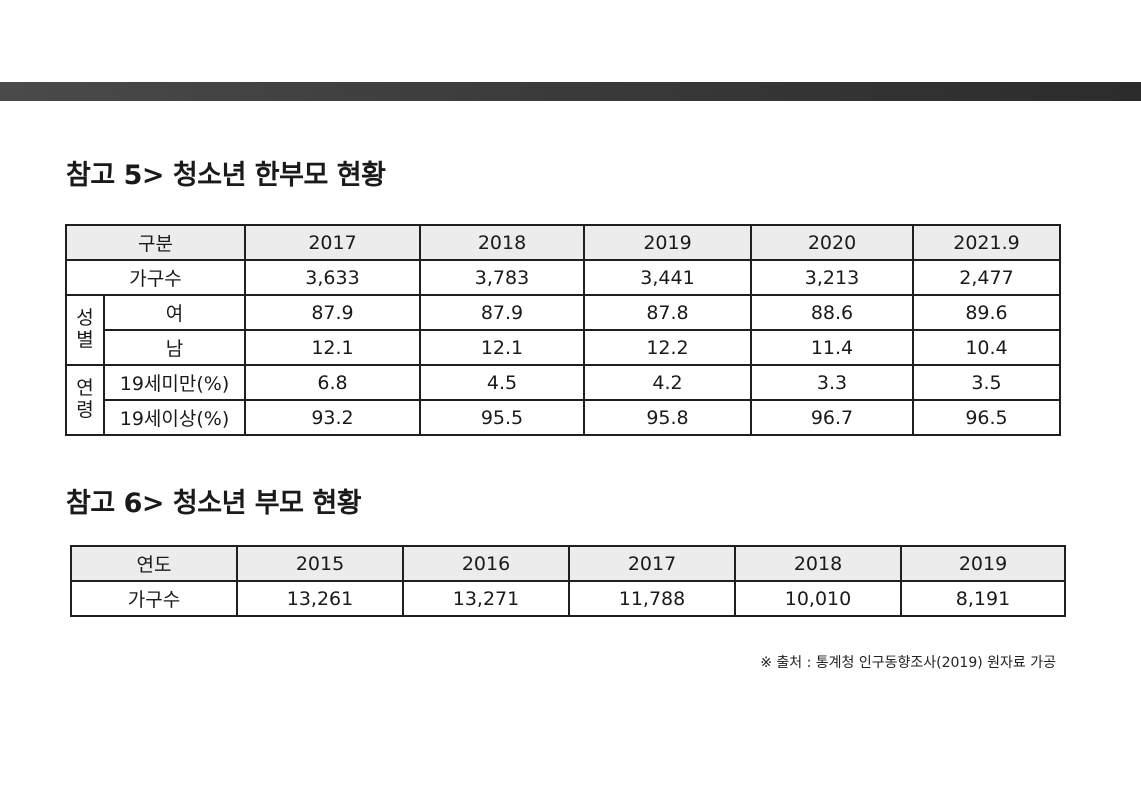  Describe the element at coordinates (85, 318) in the screenshot. I see `gender-group-char: 성` at that location.